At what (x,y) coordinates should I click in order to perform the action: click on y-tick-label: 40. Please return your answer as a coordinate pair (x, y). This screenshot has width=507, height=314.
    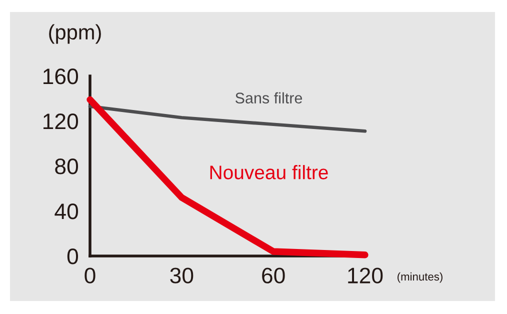
    Looking at the image, I should click on (66, 212).